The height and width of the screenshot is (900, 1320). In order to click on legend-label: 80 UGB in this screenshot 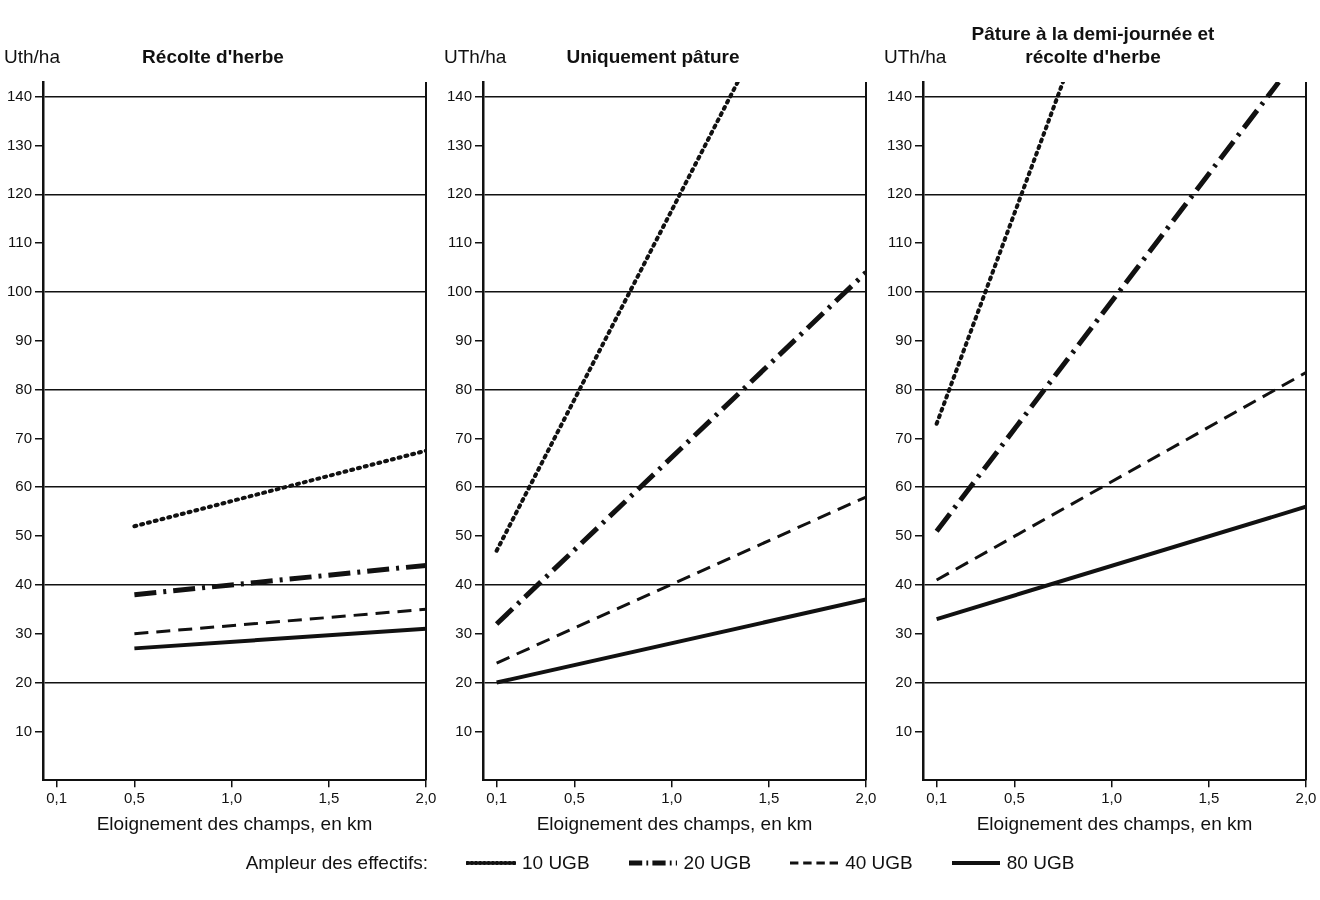, I will do `click(1040, 863)`.